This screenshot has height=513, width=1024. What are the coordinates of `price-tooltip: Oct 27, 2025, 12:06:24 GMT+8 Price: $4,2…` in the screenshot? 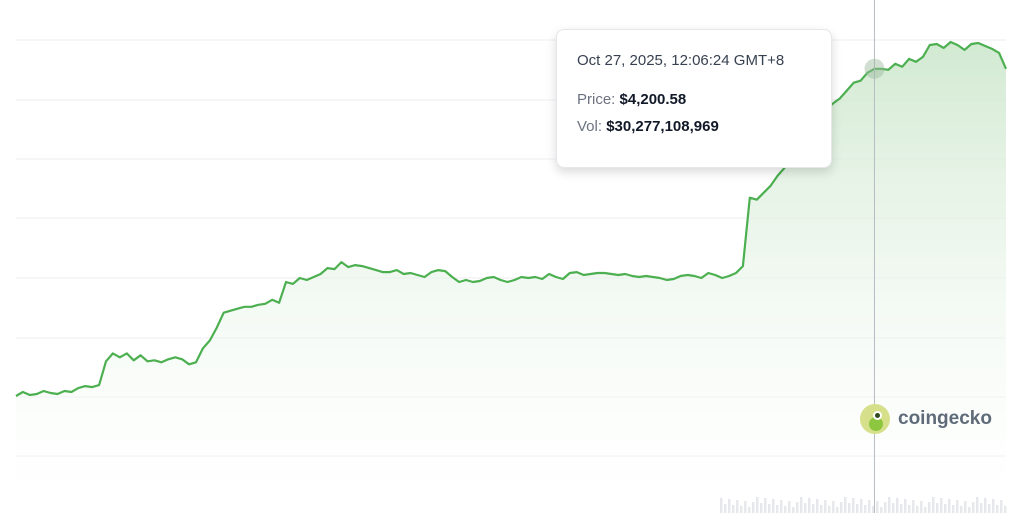 It's located at (694, 98).